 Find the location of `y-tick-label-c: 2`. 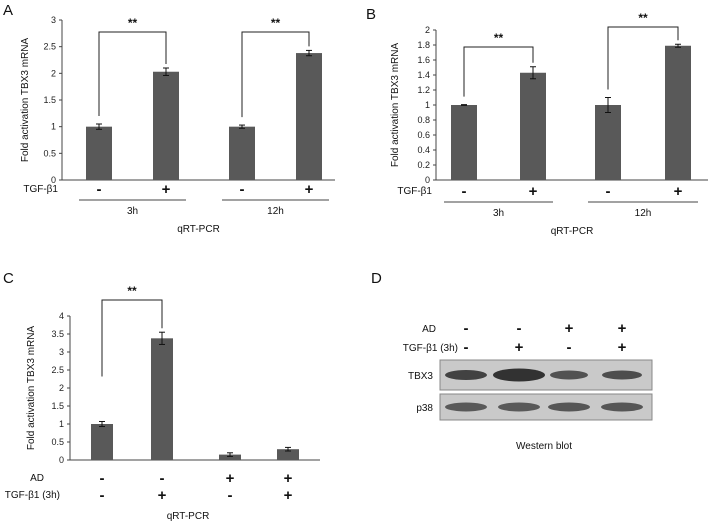

y-tick-label-c: 2 is located at coordinates (61, 388).